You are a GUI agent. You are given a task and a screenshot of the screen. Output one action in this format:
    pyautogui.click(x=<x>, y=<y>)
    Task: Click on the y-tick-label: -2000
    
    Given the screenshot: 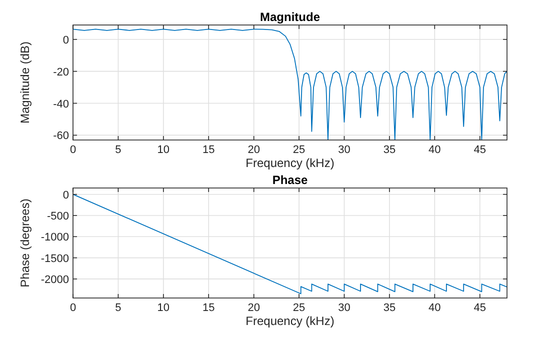 What is the action you would take?
    pyautogui.click(x=54, y=280)
    